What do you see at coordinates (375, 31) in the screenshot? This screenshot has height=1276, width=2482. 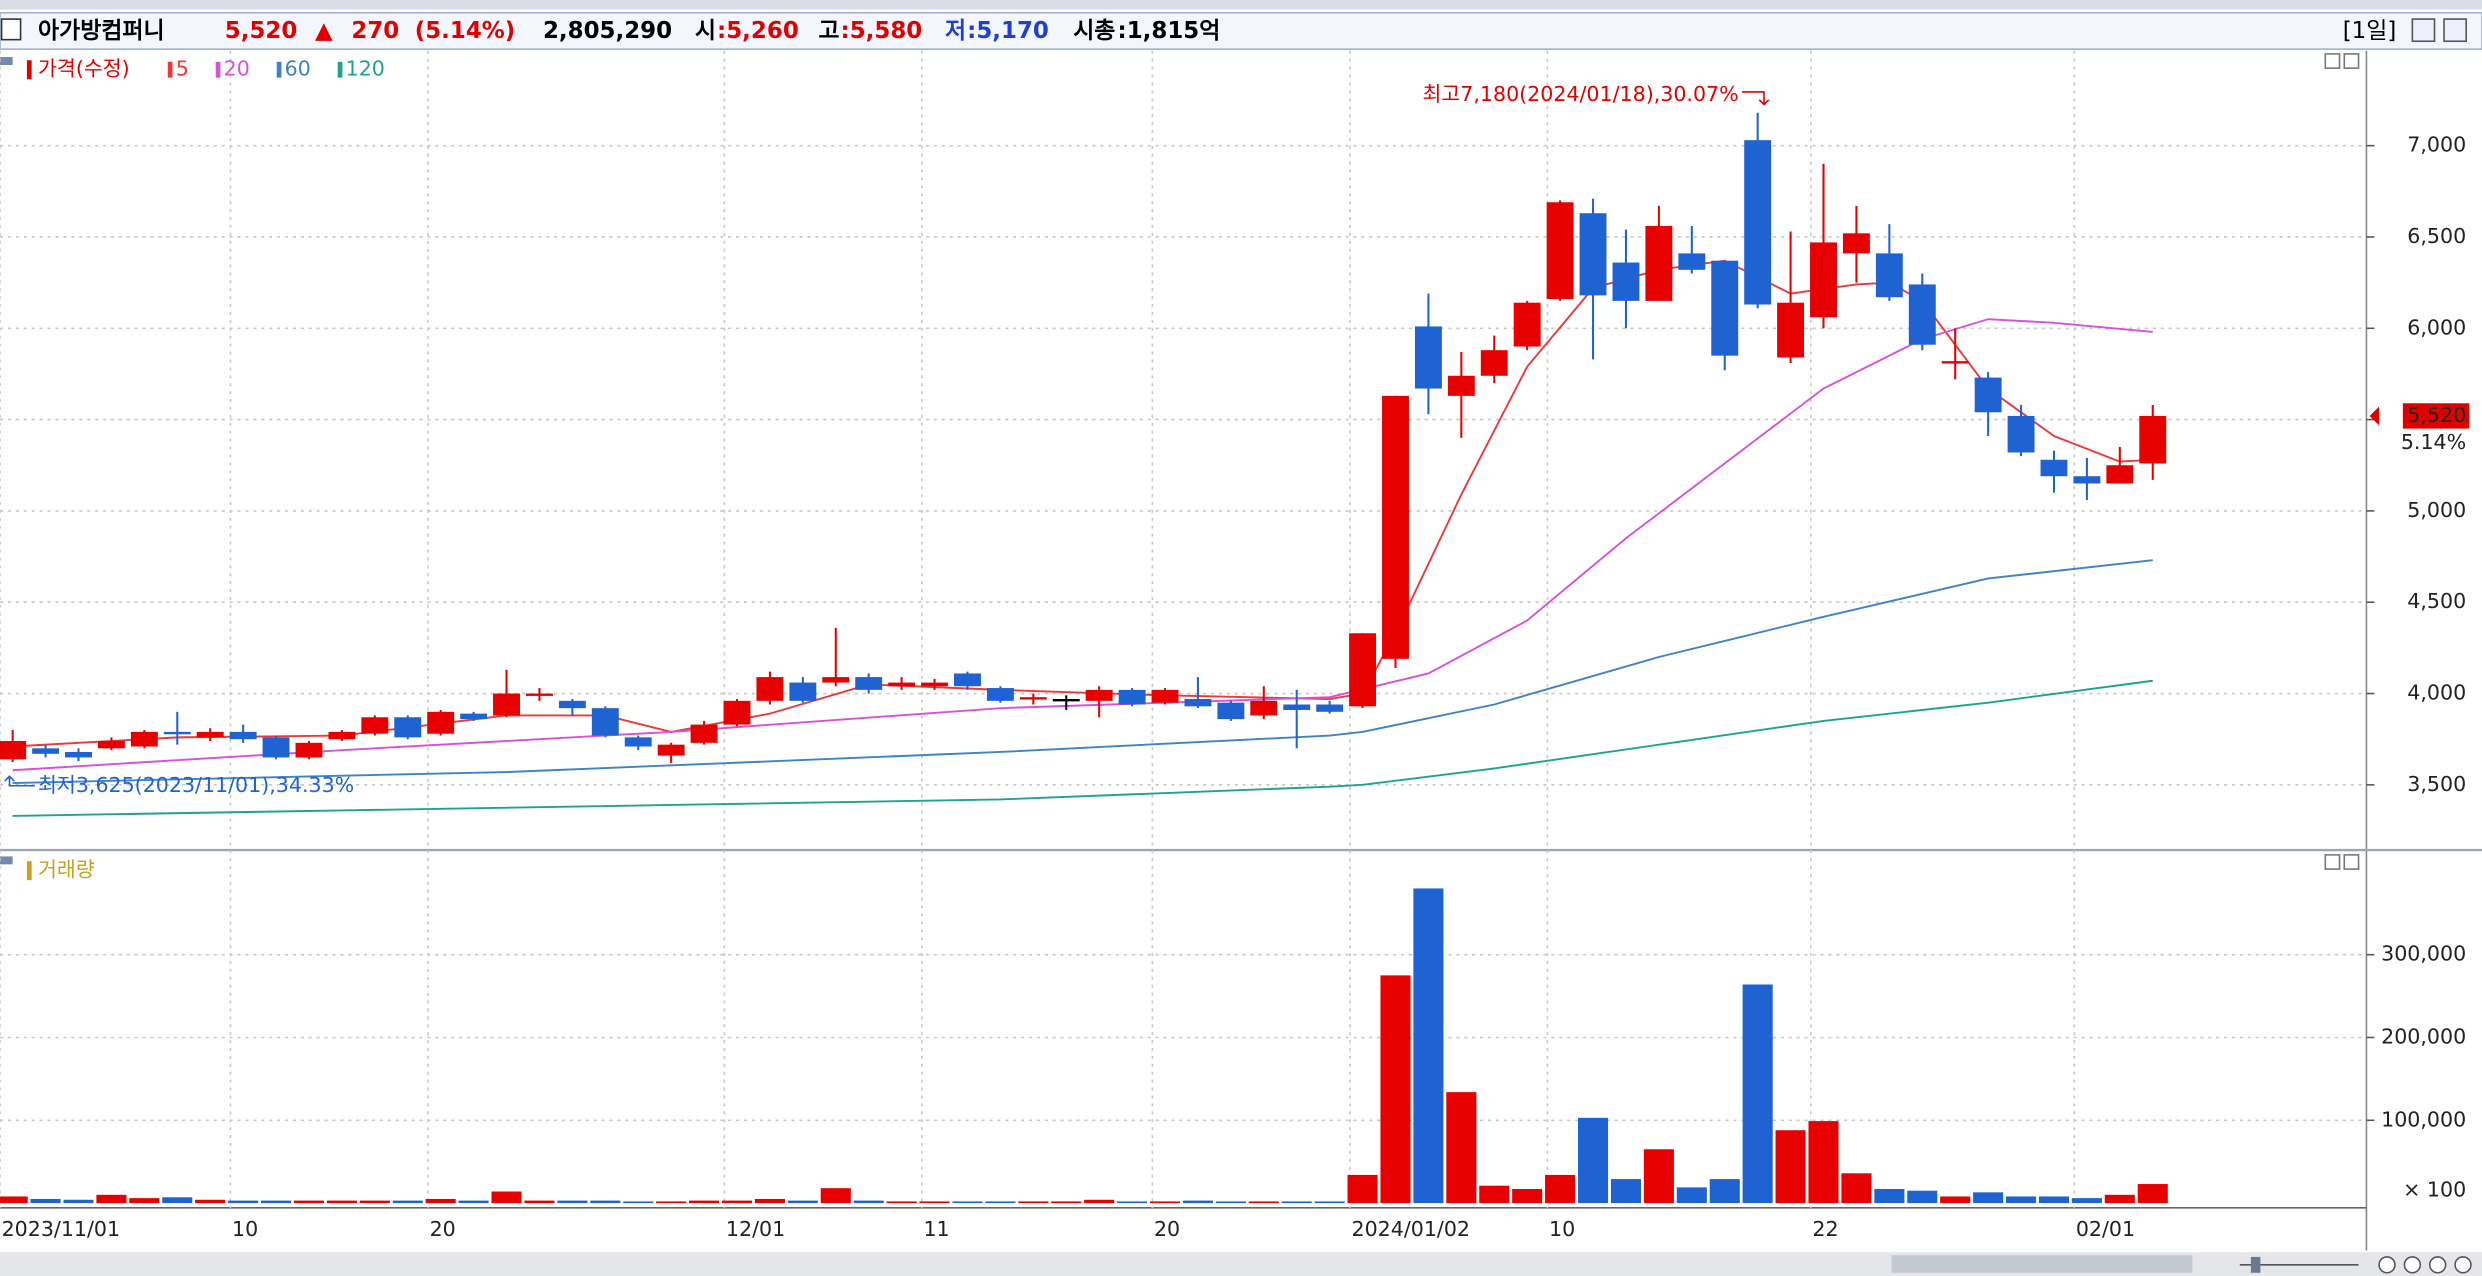 I see `change: 270` at bounding box center [375, 31].